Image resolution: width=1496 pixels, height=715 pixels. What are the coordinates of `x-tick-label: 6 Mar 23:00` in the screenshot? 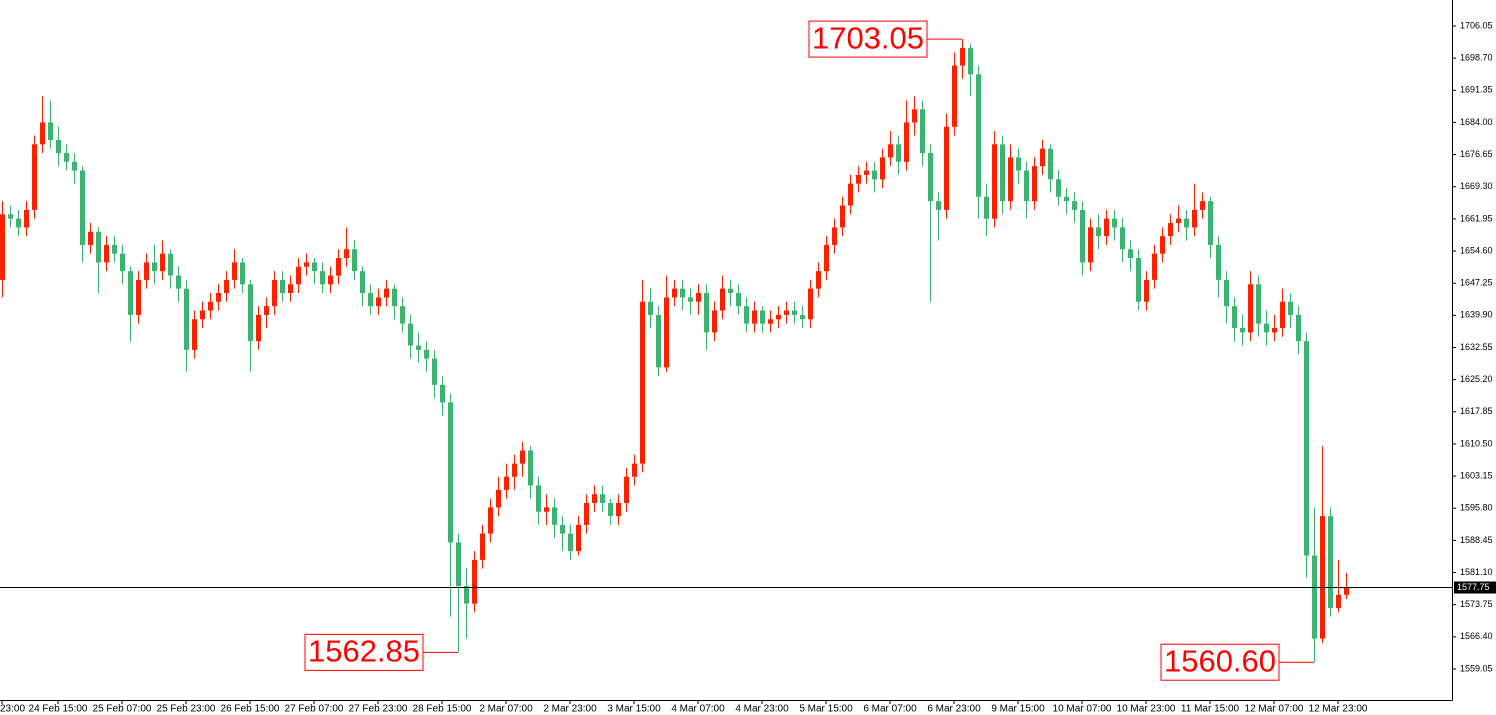 It's located at (954, 709).